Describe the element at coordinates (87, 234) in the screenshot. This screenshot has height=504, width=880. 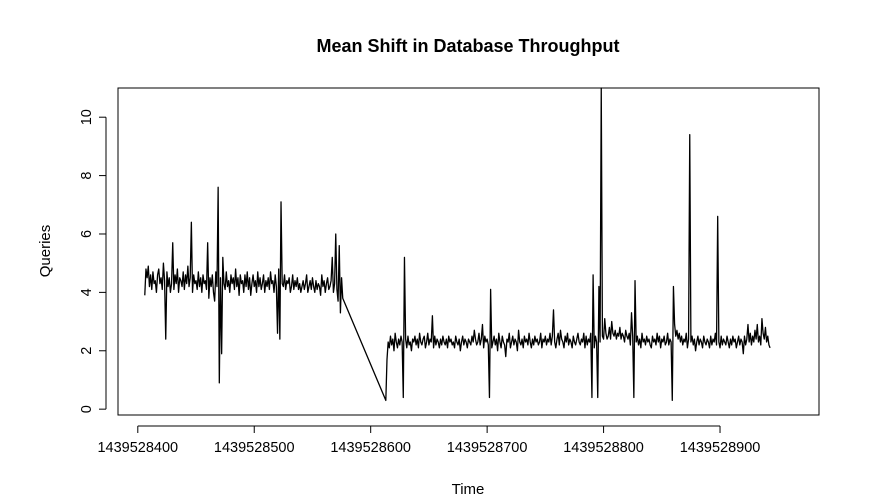
I see `y-tick-label: 6` at that location.